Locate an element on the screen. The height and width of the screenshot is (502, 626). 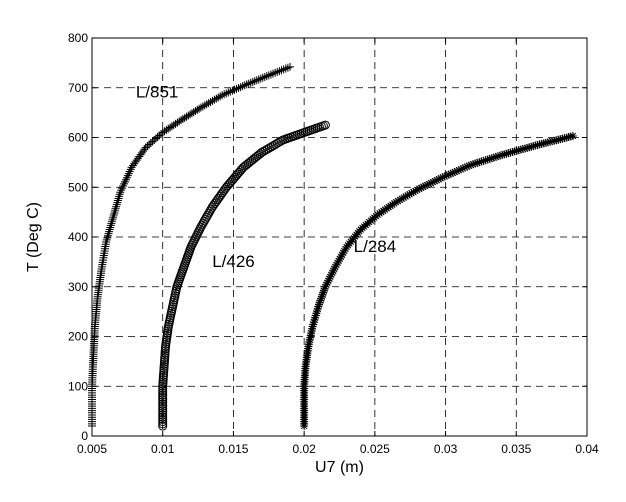
x-tick-label: 0.01 is located at coordinates (163, 449).